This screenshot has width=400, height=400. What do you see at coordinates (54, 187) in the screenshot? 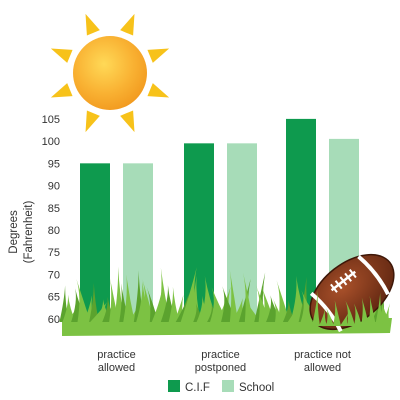
I see `y-tick-label: 90` at bounding box center [54, 187].